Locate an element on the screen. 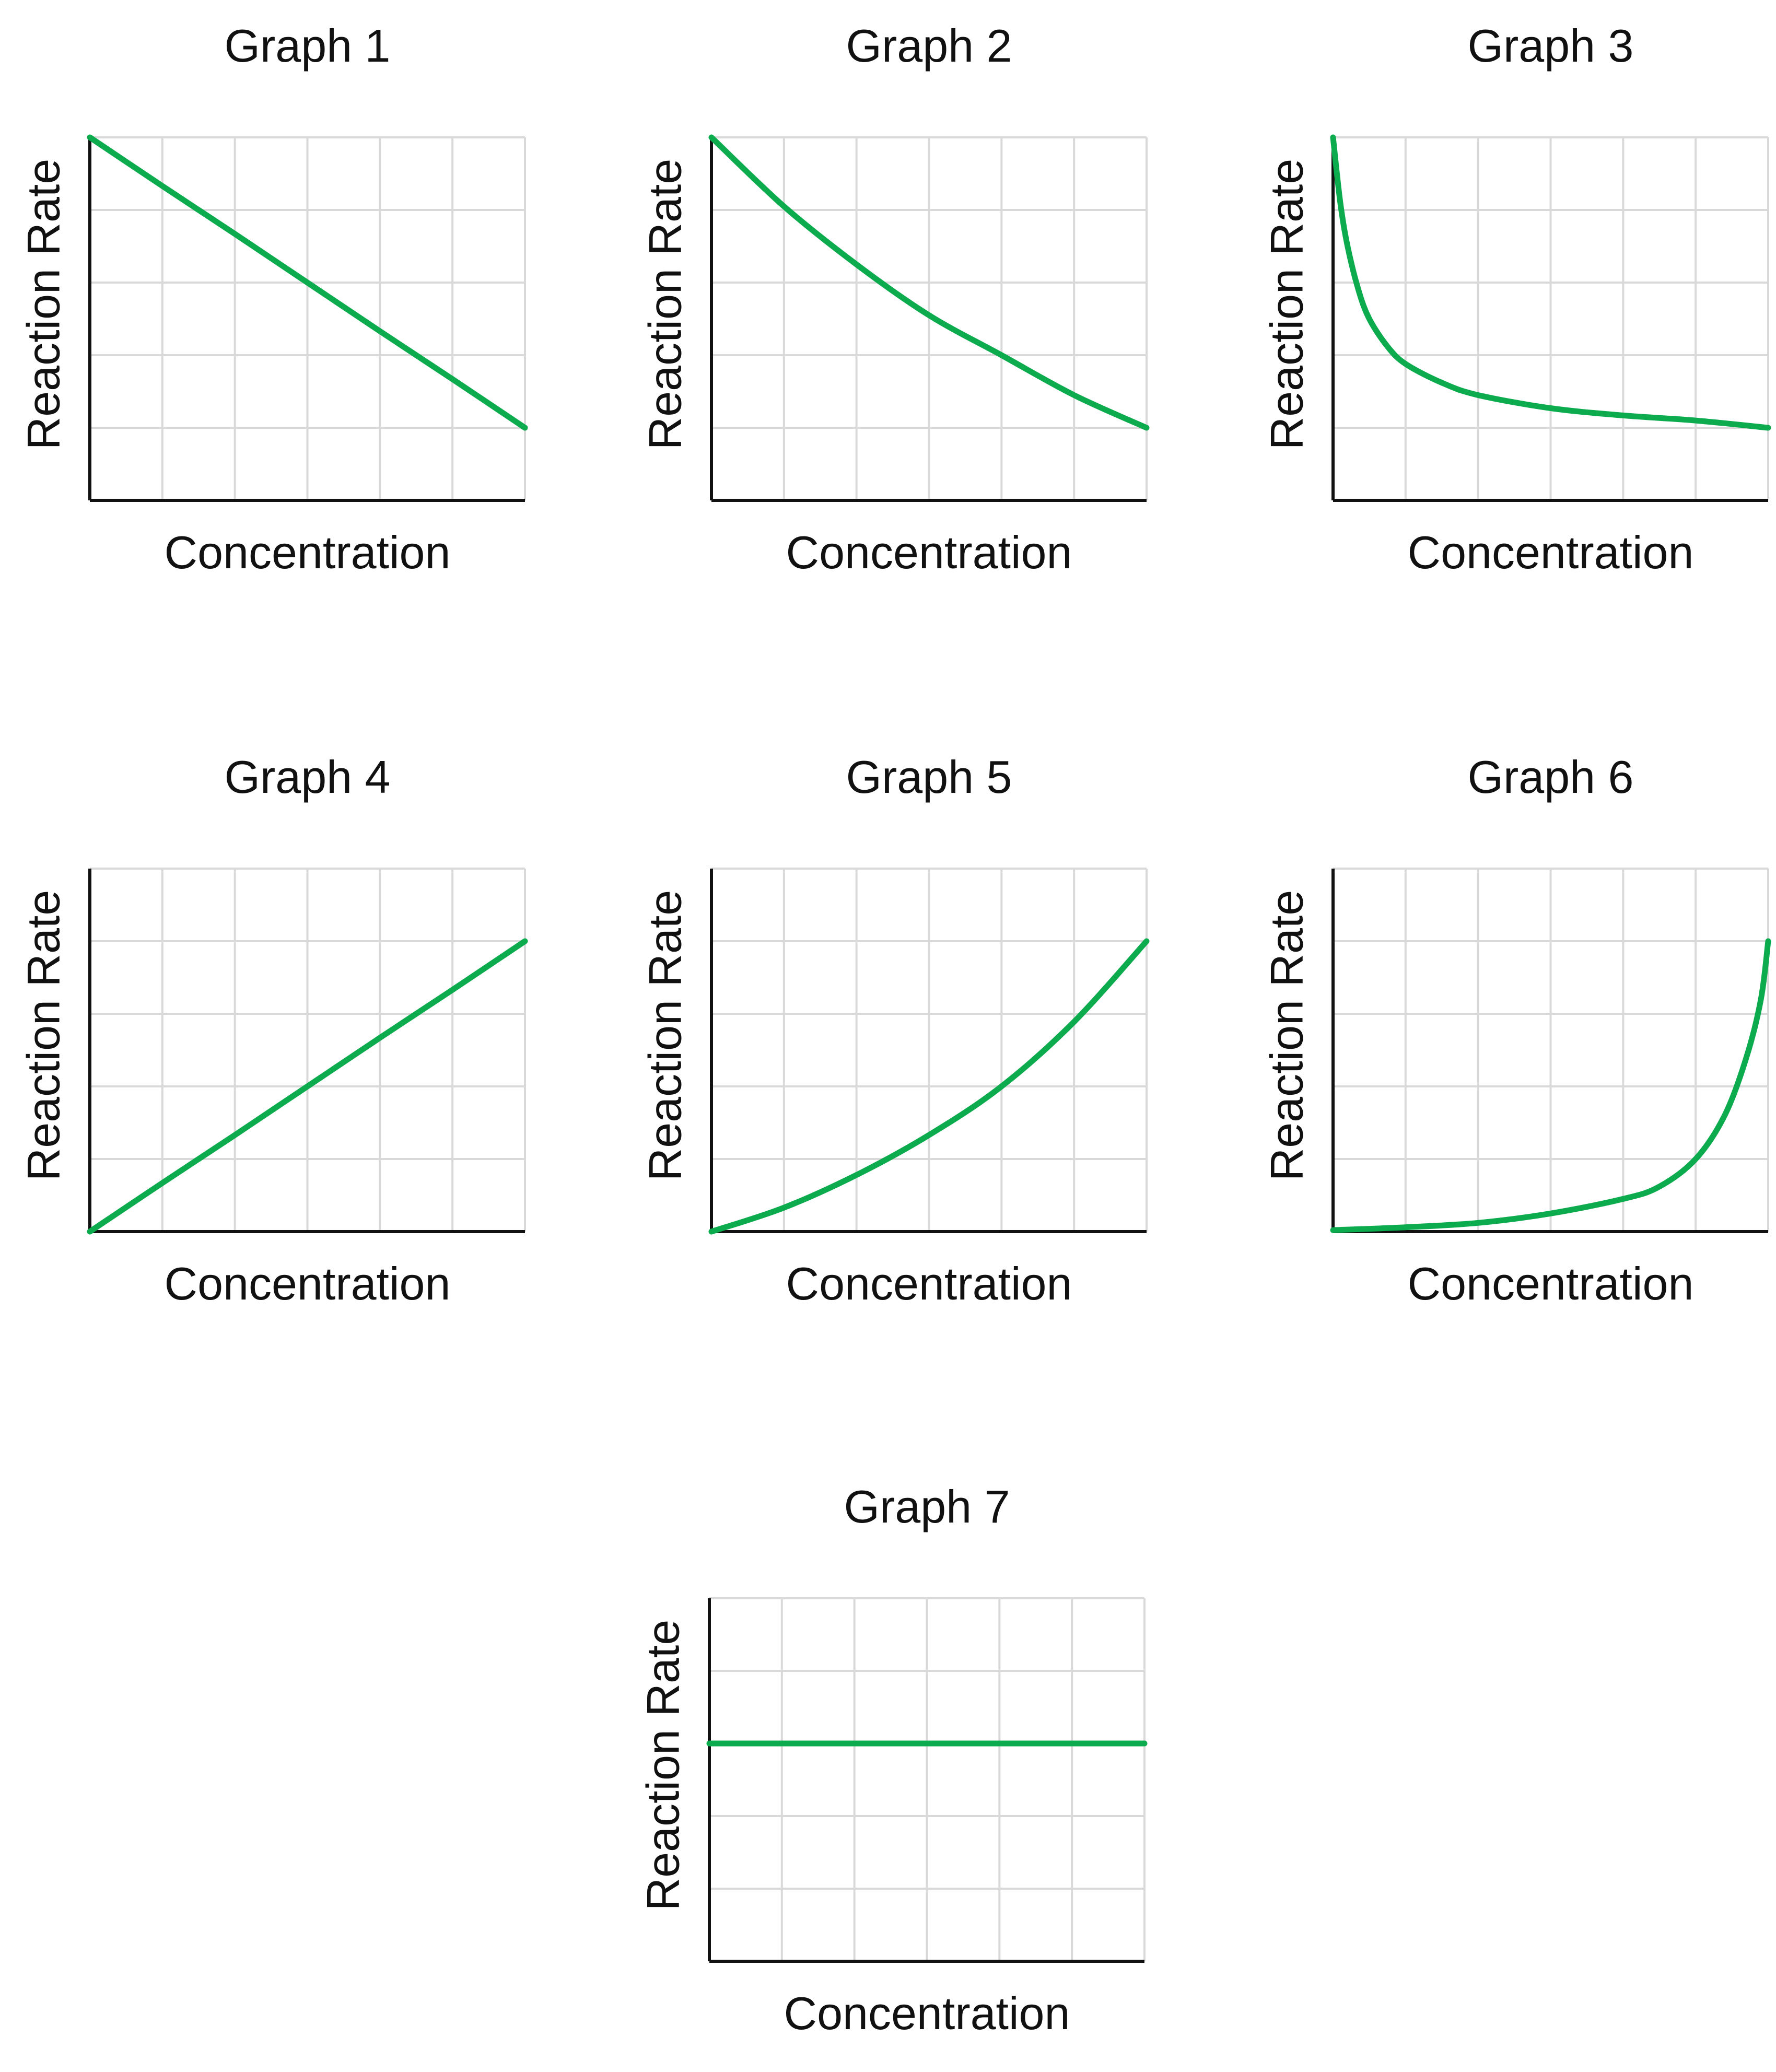  chart-title: Graph 3 is located at coordinates (1551, 46).